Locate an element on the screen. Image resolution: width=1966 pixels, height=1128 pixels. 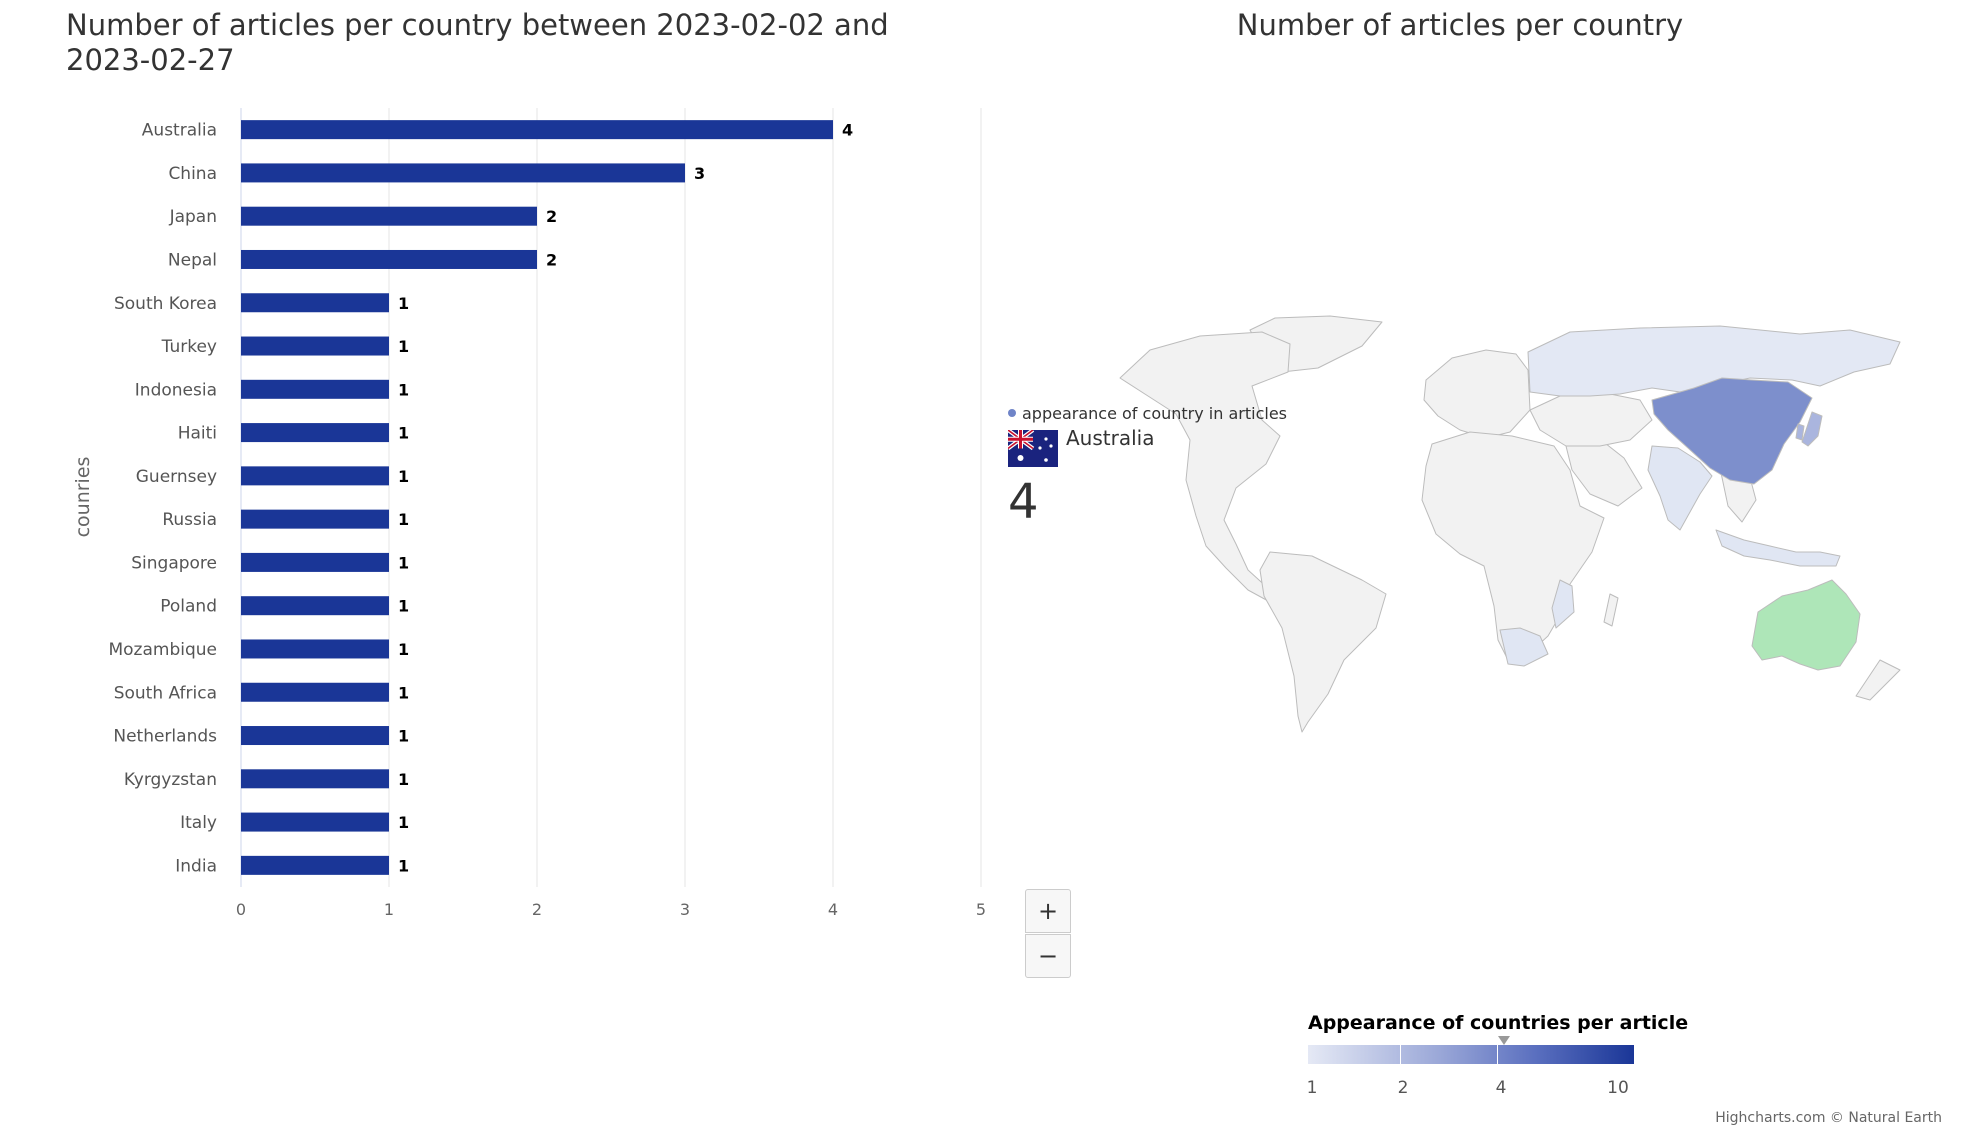
tooltip-series-label: appearance of country in articles is located at coordinates (1154, 413).